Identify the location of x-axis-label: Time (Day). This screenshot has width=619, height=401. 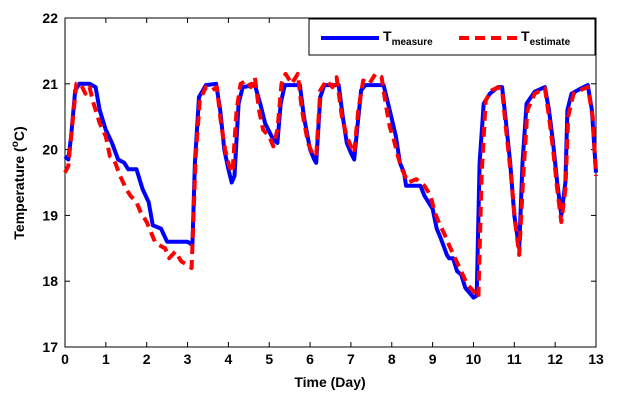
(329, 382).